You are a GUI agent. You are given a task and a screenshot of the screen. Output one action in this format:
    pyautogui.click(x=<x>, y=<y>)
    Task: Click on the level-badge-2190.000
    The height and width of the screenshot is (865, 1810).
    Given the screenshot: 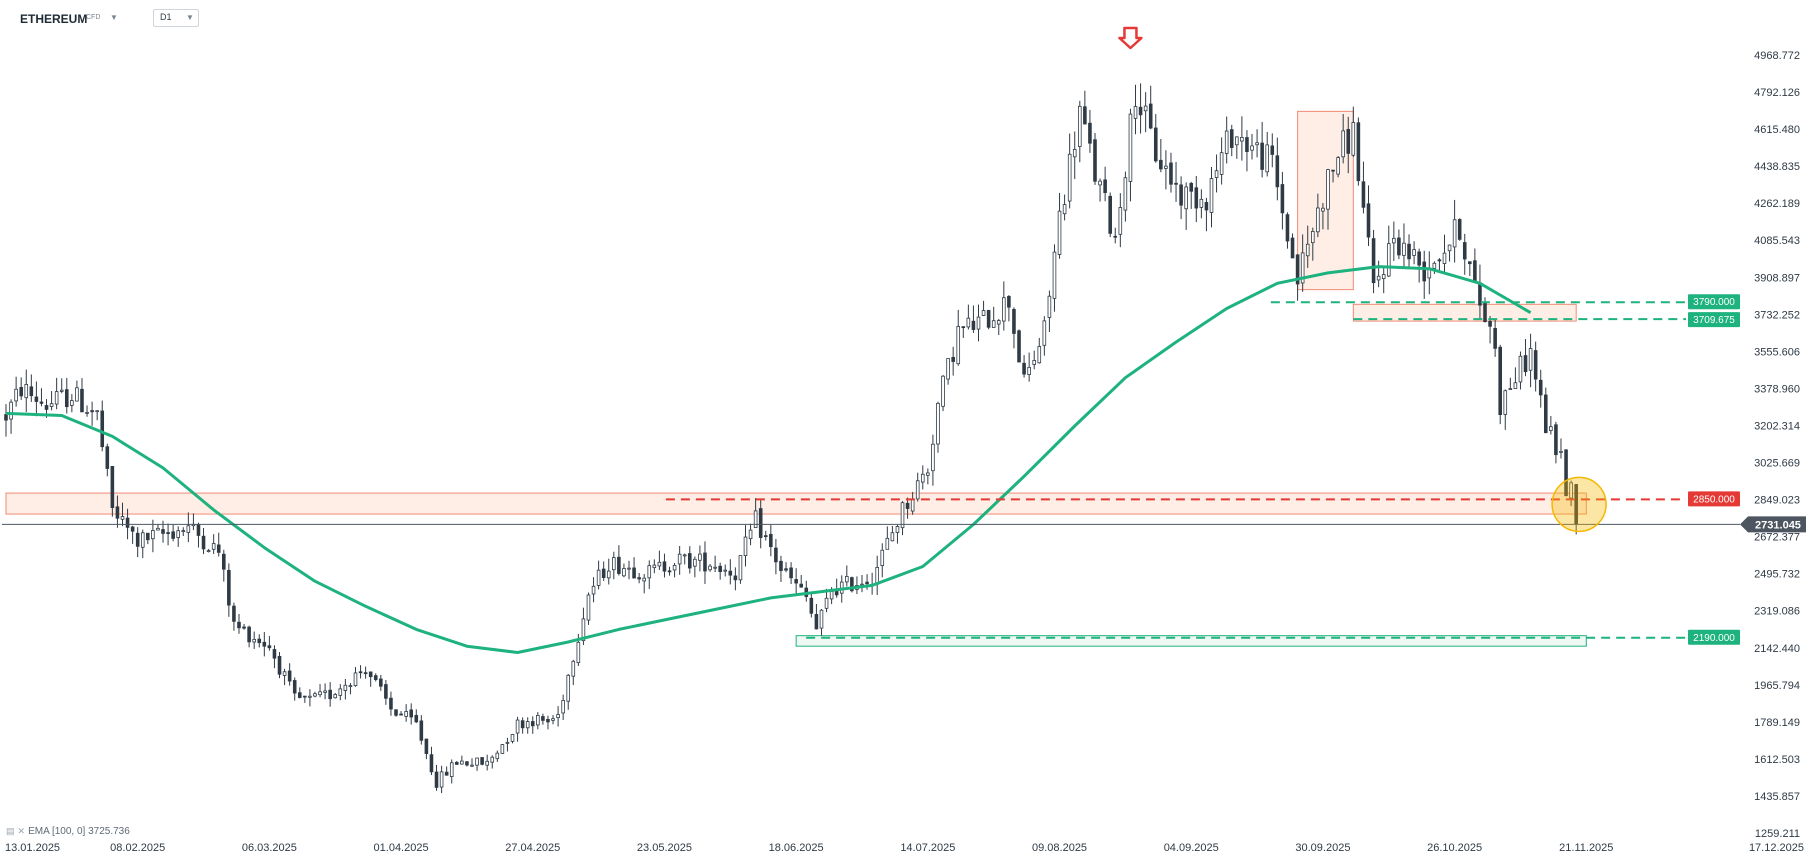 What is the action you would take?
    pyautogui.click(x=1714, y=637)
    